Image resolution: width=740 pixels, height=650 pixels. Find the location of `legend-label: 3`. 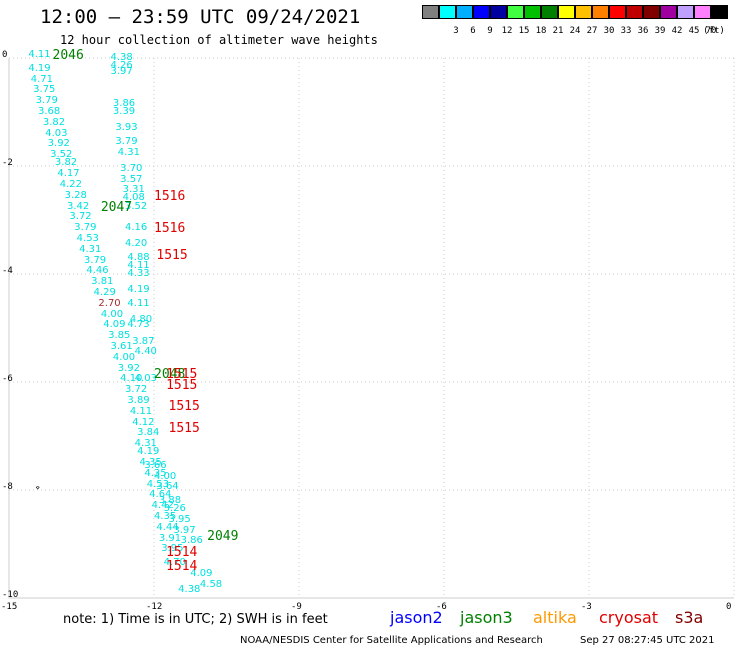

legend-label: 3 is located at coordinates (456, 31).